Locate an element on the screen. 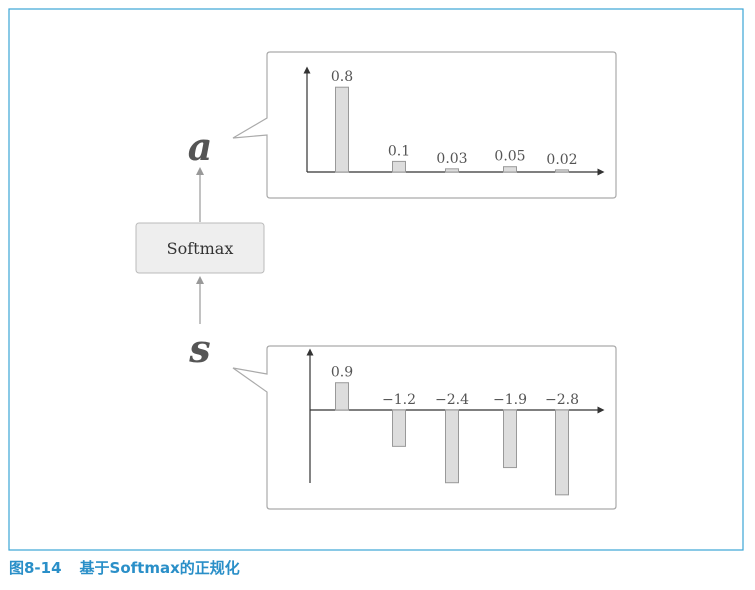 The image size is (755, 590). output-value-label-0: 0.8 is located at coordinates (342, 77).